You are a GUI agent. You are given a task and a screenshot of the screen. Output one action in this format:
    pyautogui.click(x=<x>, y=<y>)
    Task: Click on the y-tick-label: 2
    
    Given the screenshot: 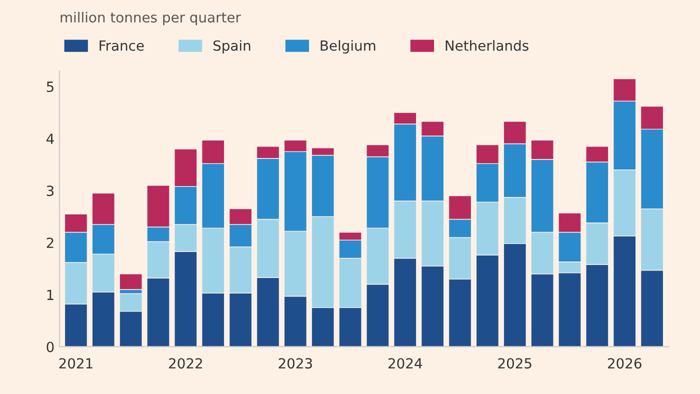 What is the action you would take?
    pyautogui.click(x=50, y=243)
    